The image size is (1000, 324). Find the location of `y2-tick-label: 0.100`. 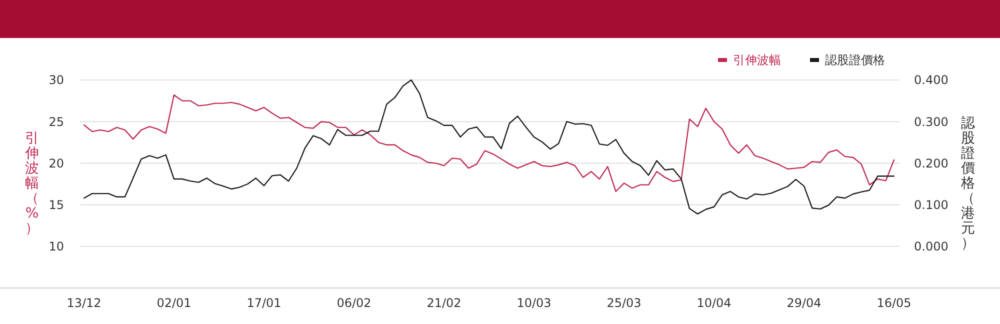

y2-tick-label: 0.100 is located at coordinates (931, 205).